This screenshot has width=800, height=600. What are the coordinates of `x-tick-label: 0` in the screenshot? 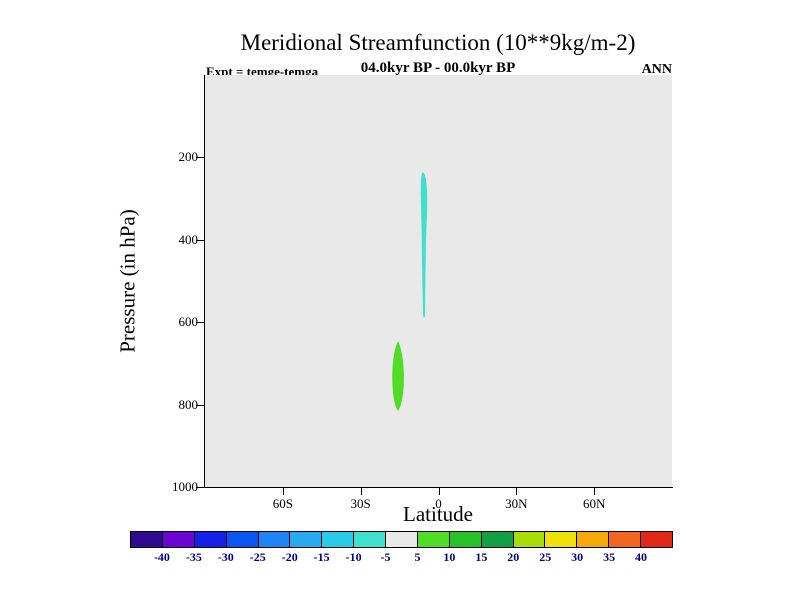 It's located at (438, 503).